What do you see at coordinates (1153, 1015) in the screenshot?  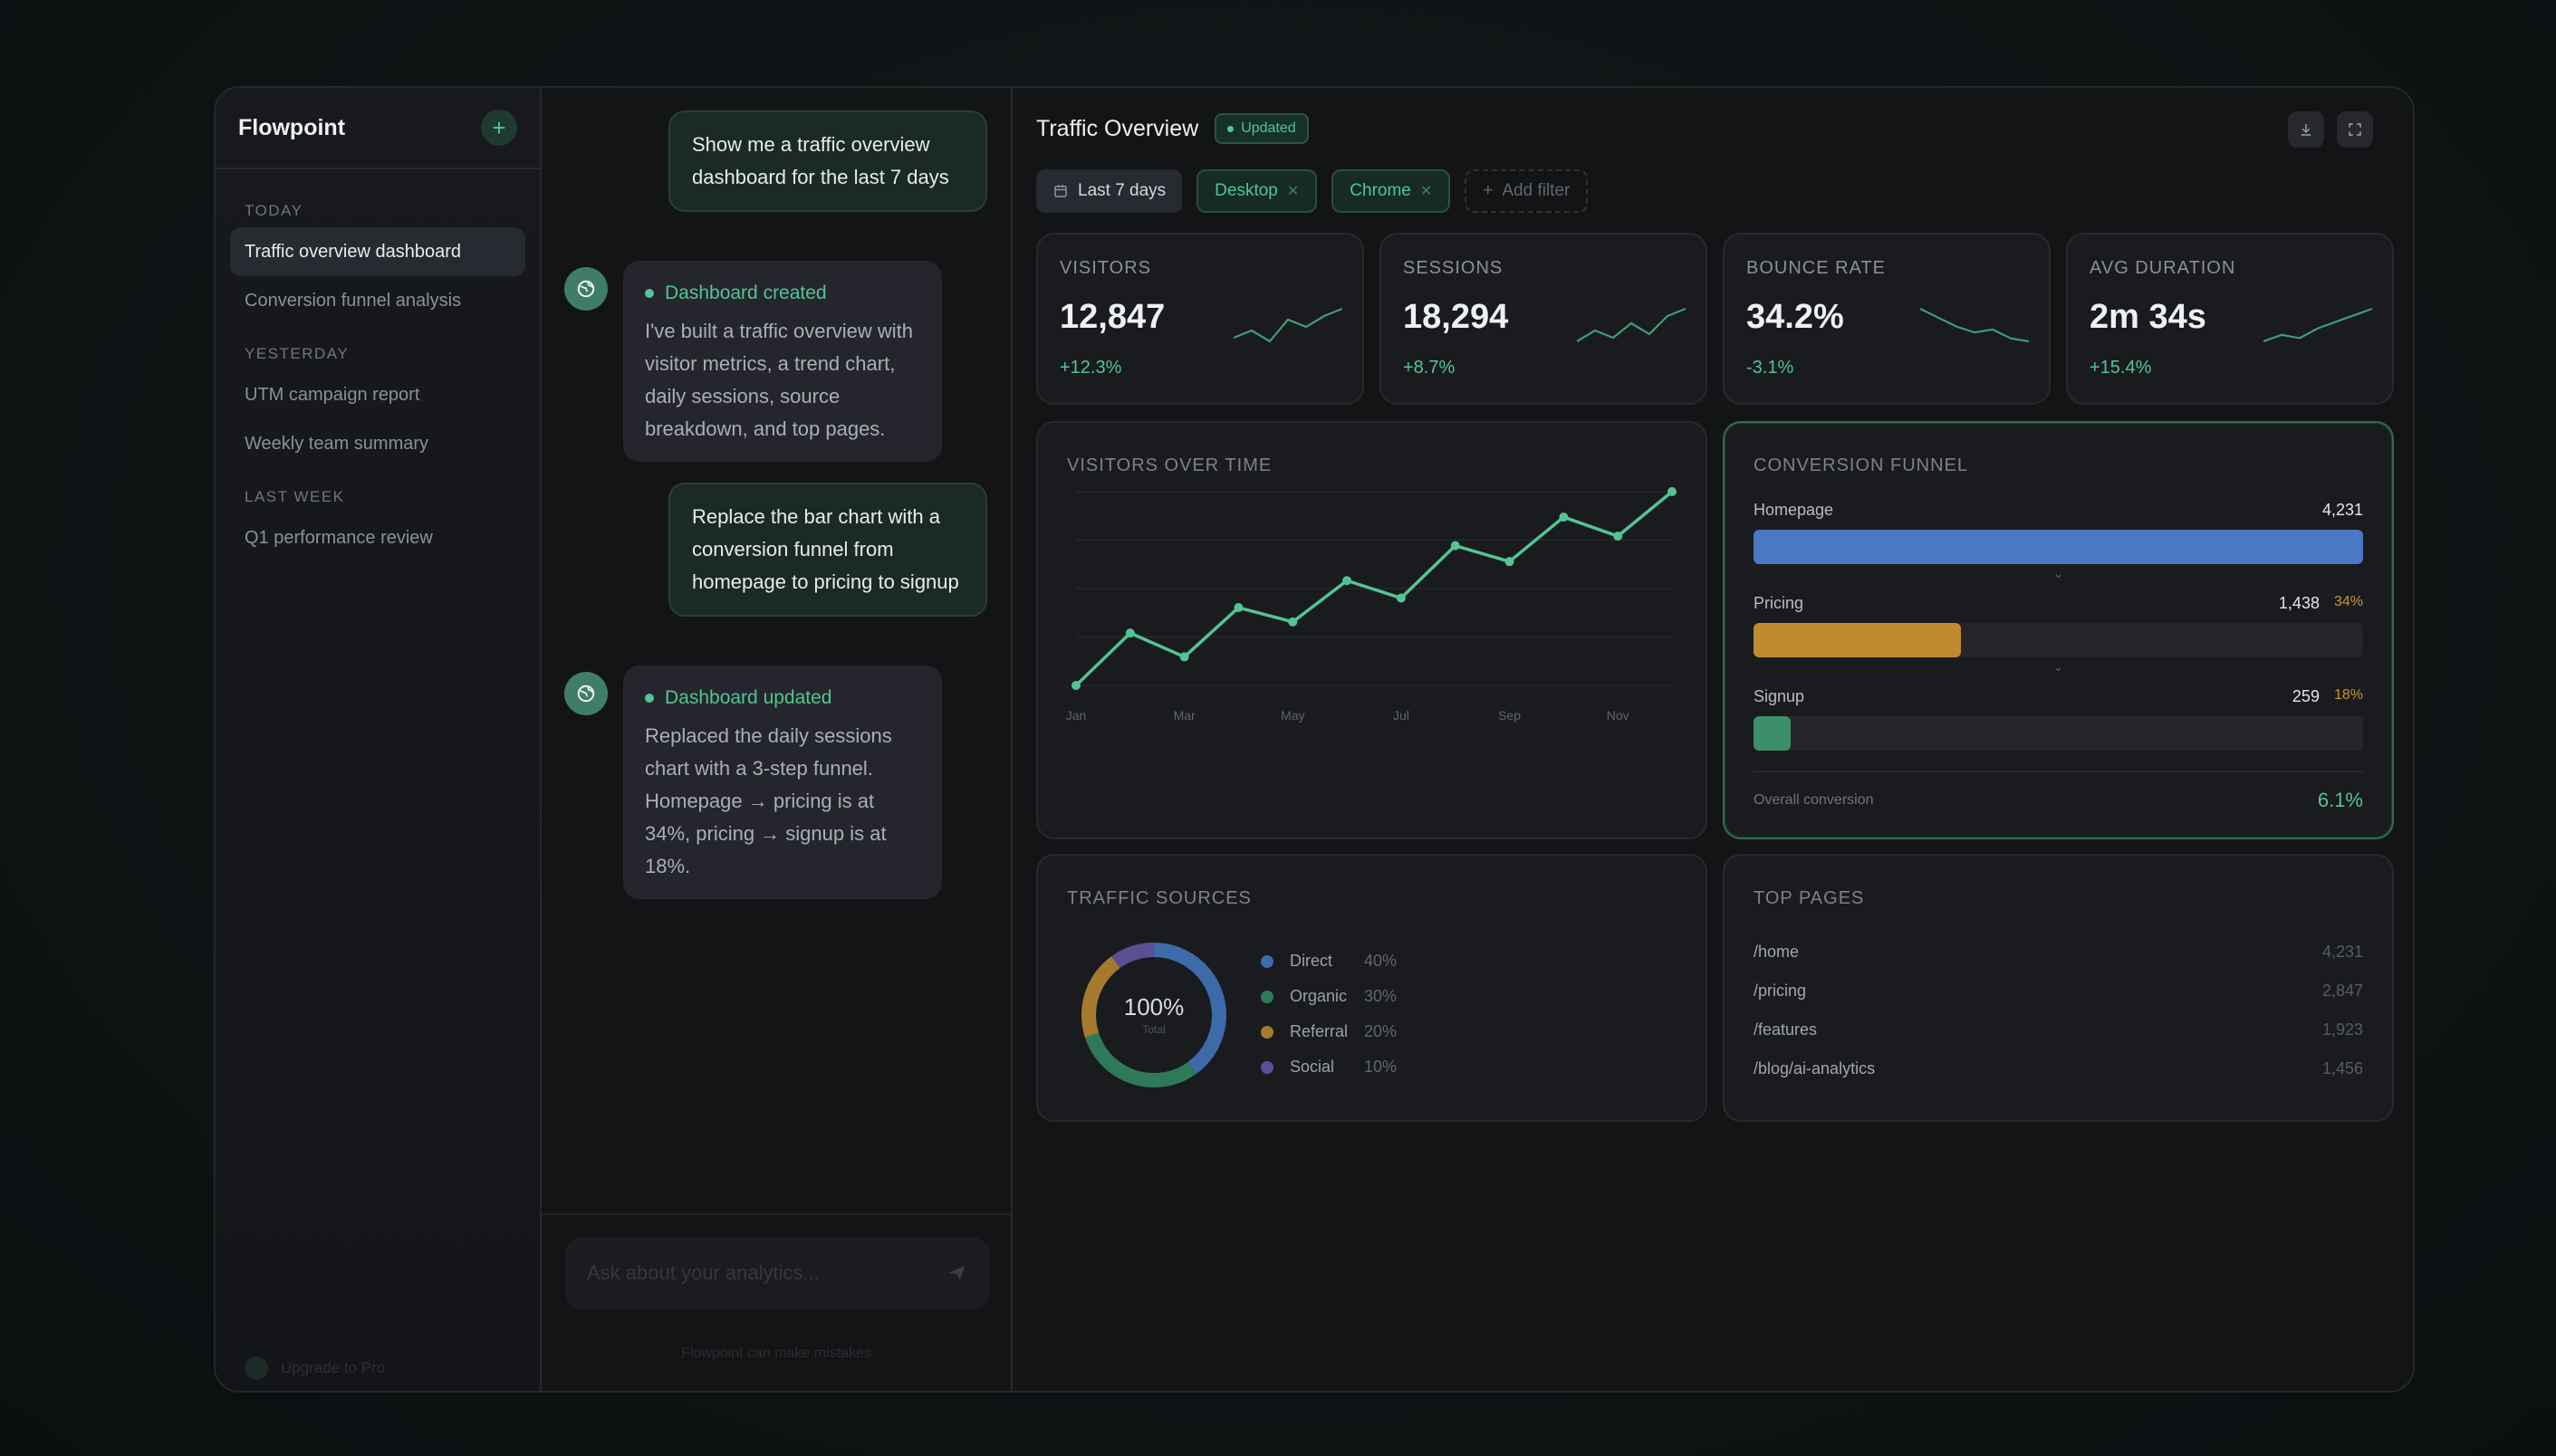 I see `donut-slice` at bounding box center [1153, 1015].